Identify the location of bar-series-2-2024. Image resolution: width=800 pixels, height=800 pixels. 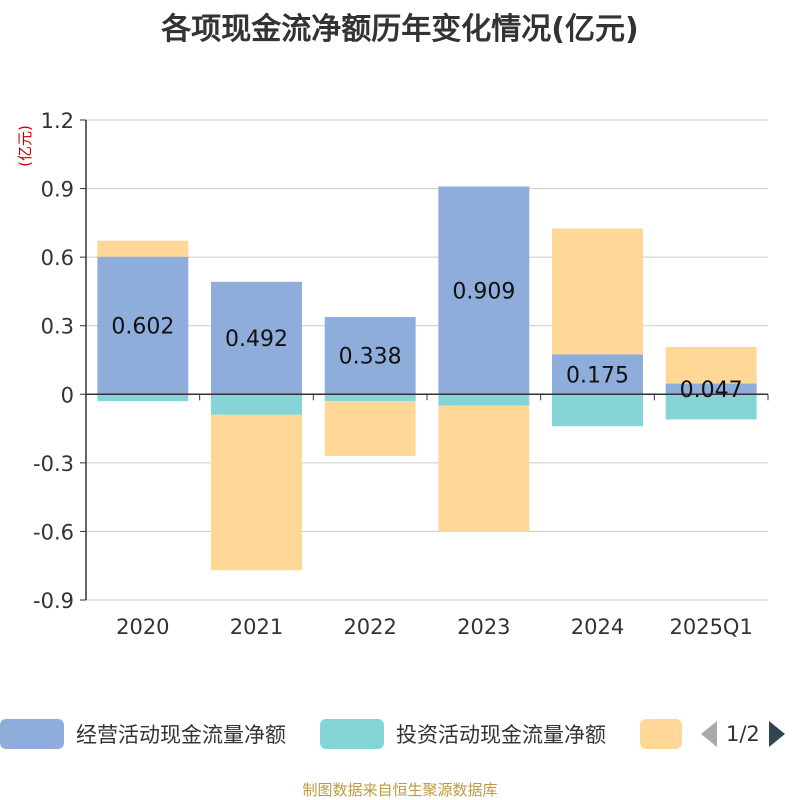
(597, 291).